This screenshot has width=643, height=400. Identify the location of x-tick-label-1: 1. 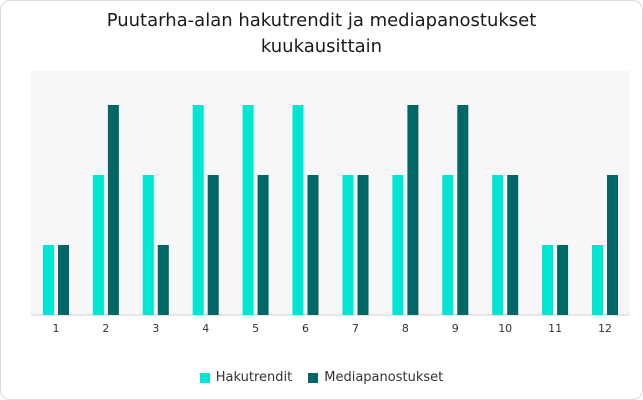
(56, 328).